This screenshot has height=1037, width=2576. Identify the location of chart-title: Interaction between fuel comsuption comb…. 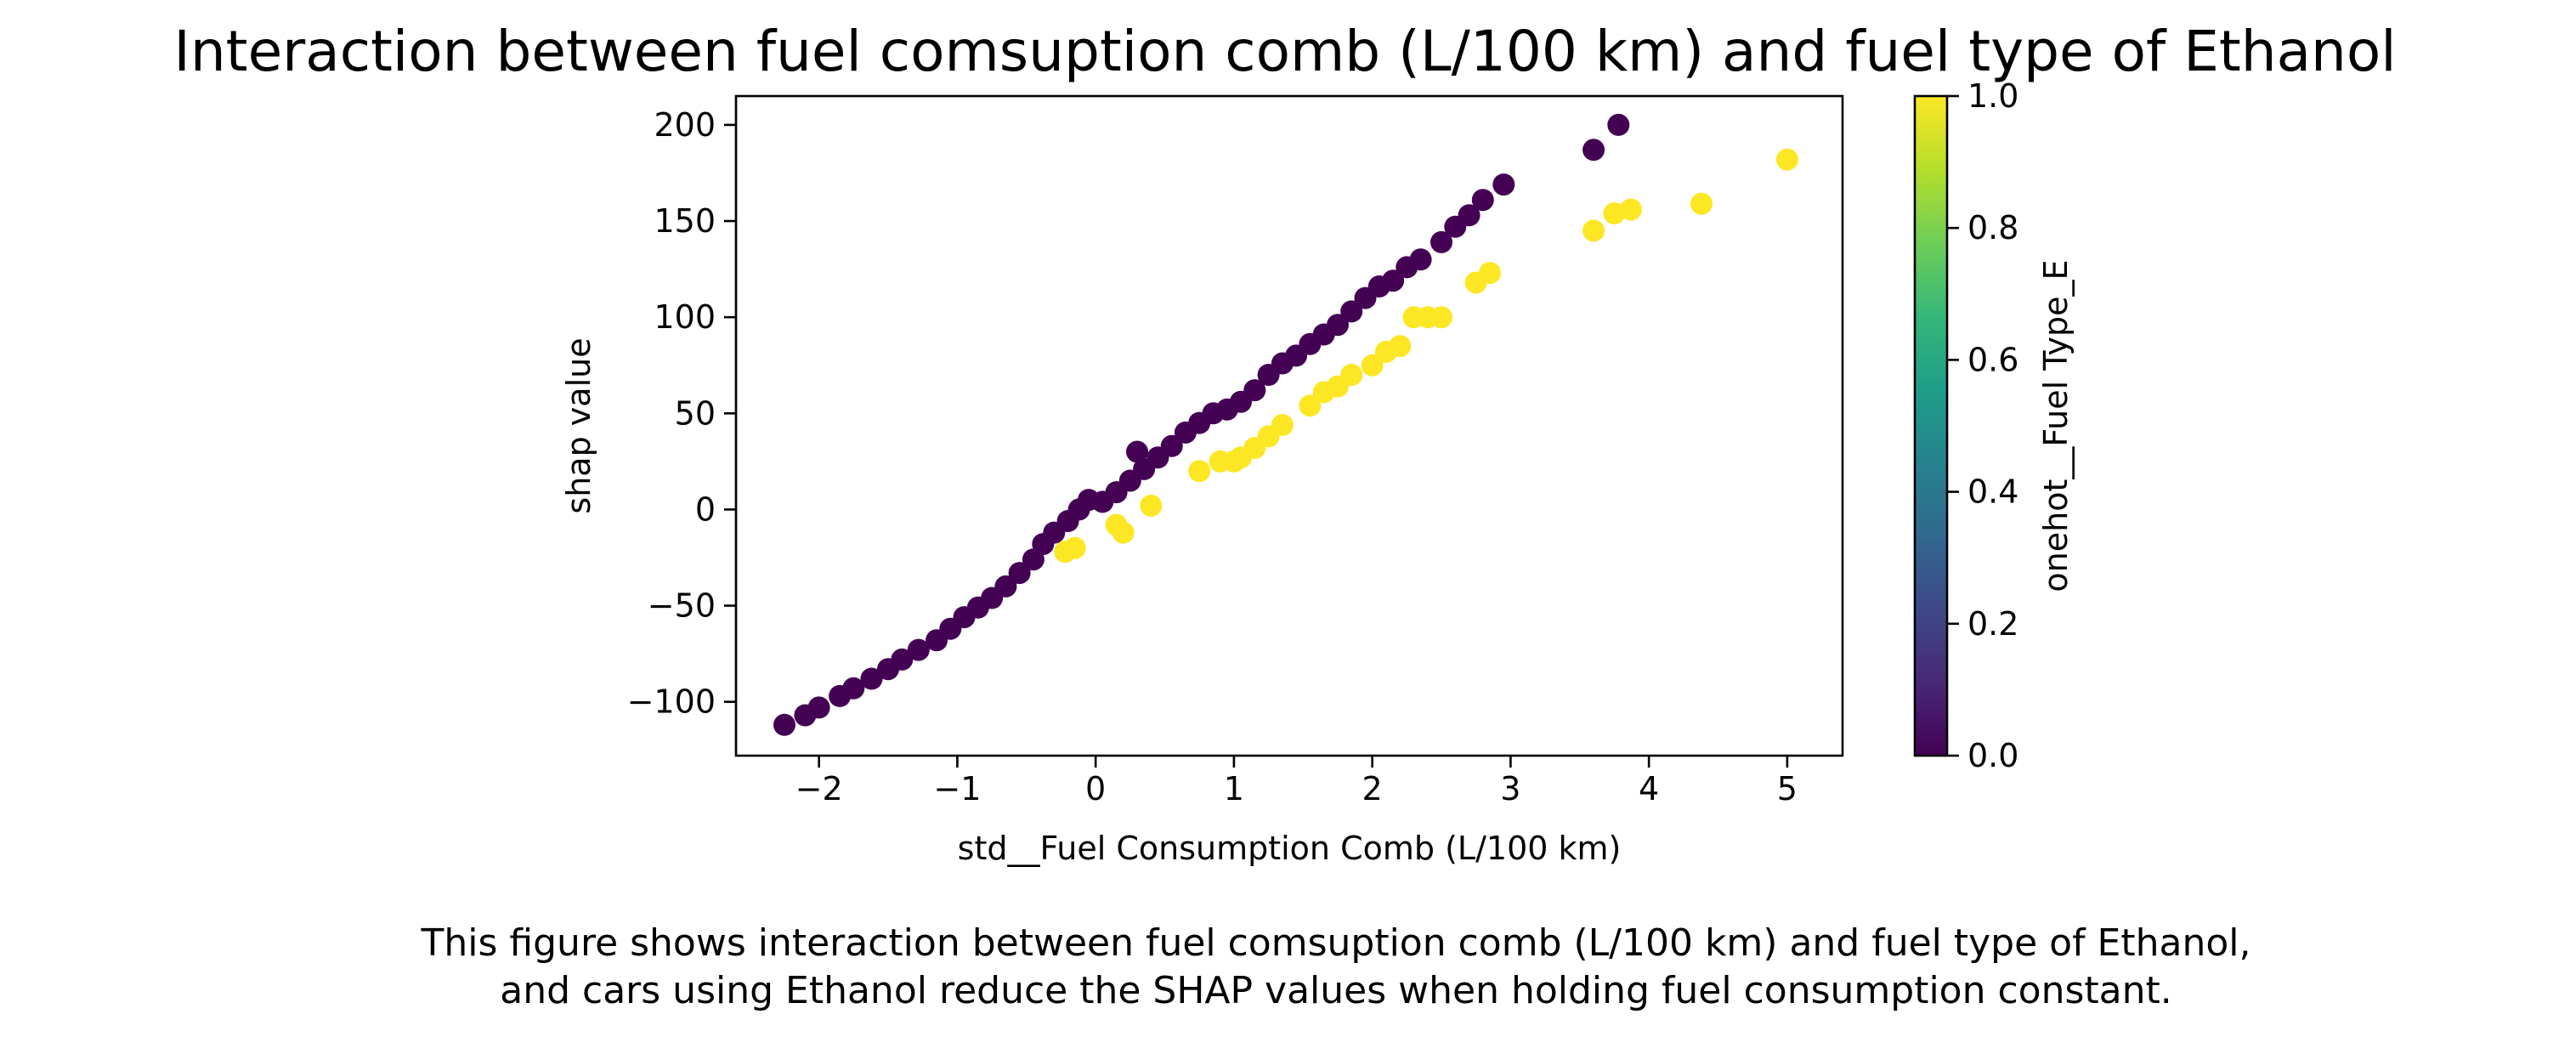
(1284, 51).